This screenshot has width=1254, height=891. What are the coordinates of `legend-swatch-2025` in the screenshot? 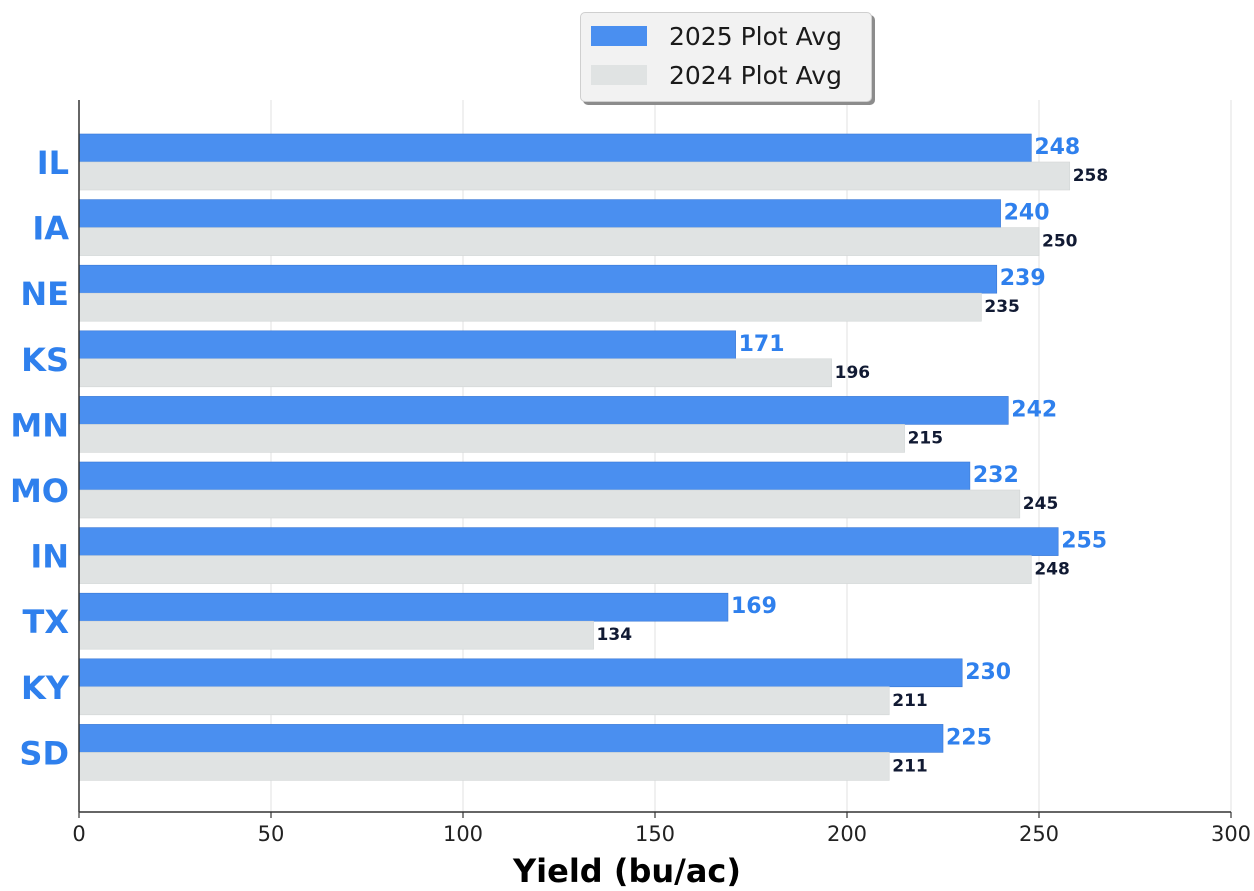 It's located at (619, 36).